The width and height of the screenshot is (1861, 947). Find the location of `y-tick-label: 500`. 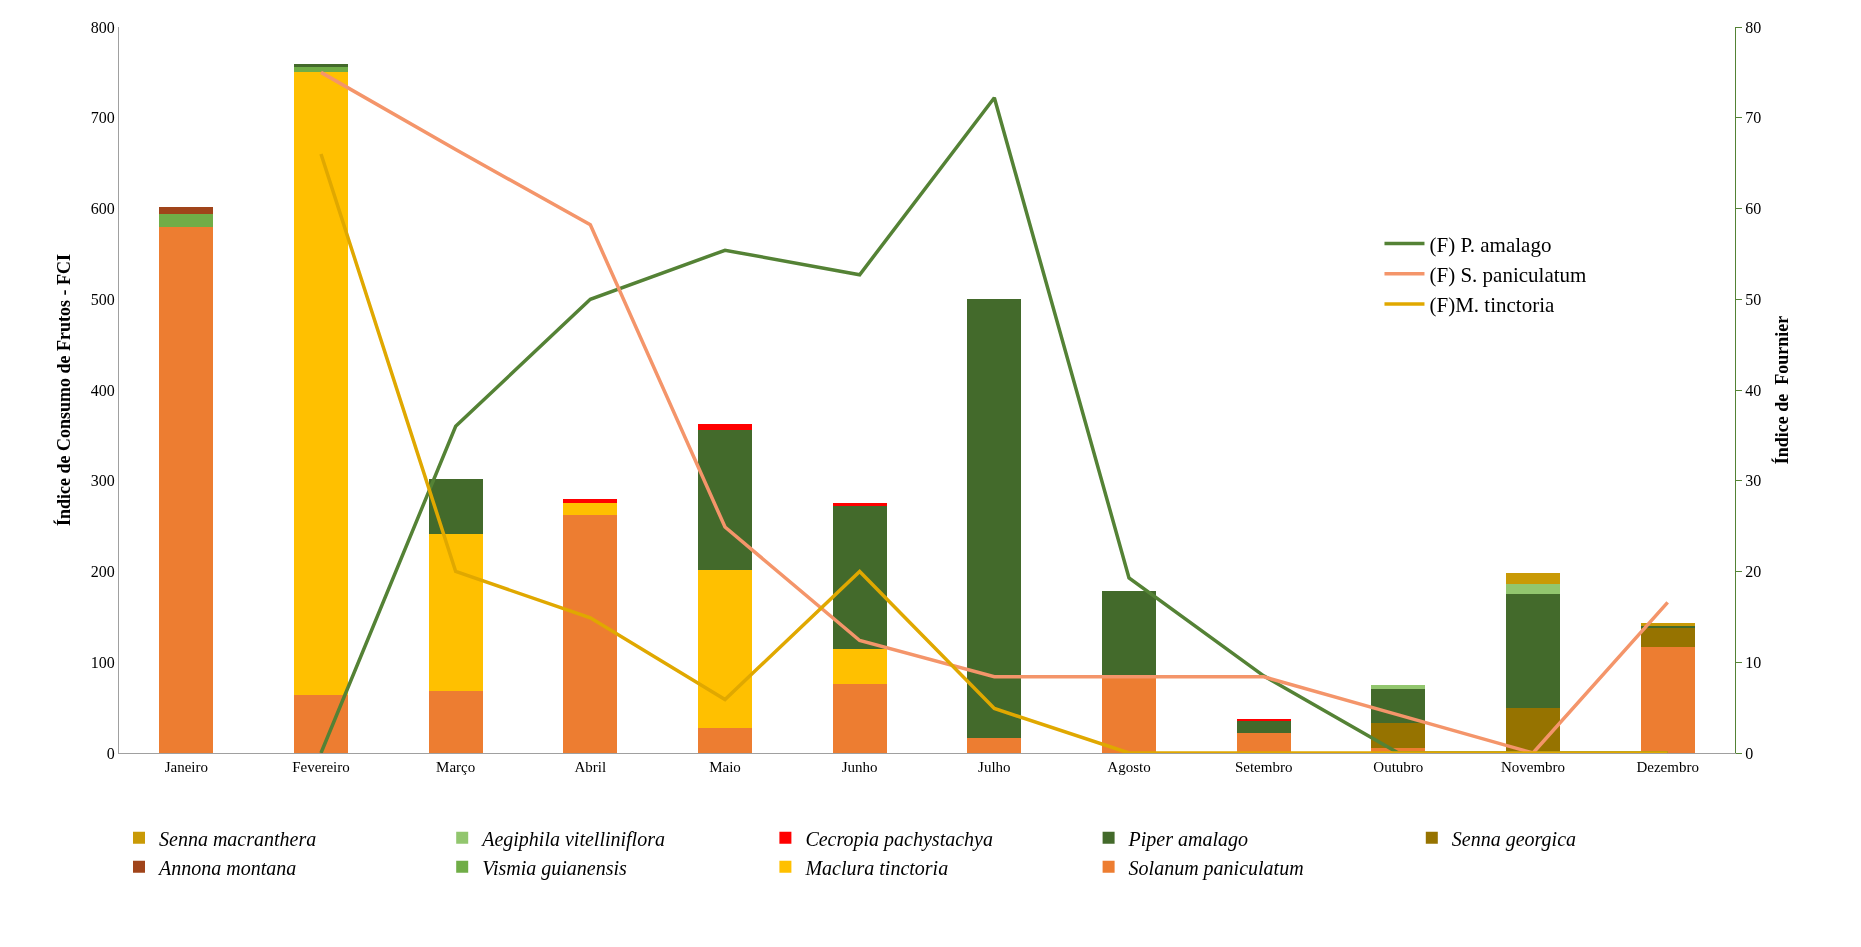

y-tick-label: 500 is located at coordinates (102, 299).